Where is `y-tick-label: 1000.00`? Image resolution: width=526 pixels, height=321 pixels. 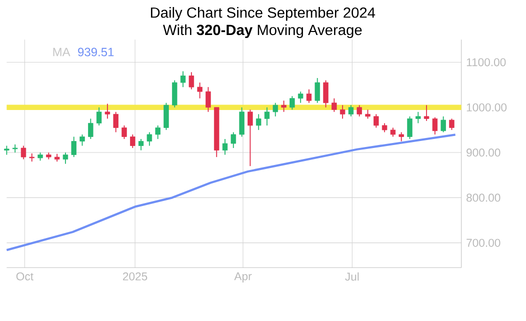
y-tick-label: 1000.00 is located at coordinates (486, 107).